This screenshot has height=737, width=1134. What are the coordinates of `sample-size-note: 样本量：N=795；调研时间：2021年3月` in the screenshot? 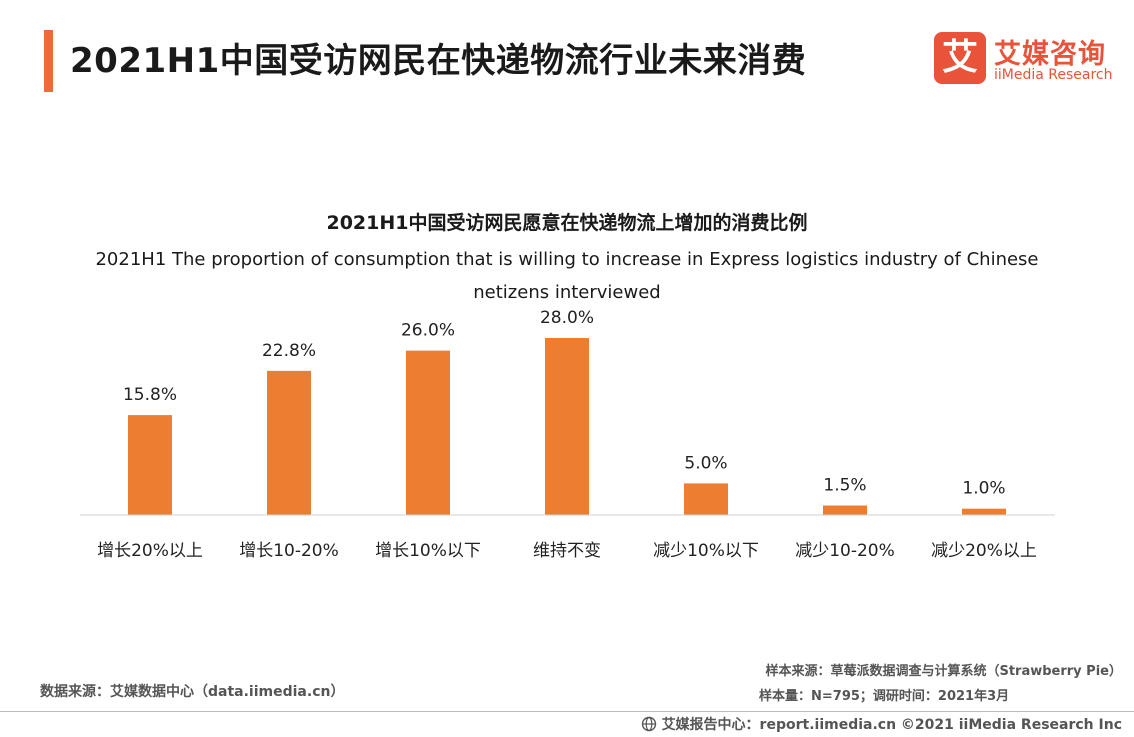 It's located at (884, 696).